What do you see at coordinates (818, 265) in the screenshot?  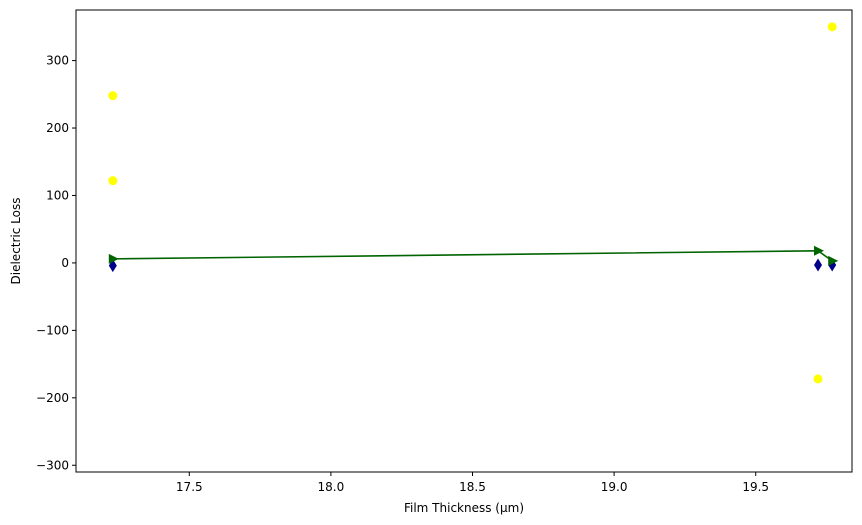 I see `scatter-point-diamond` at bounding box center [818, 265].